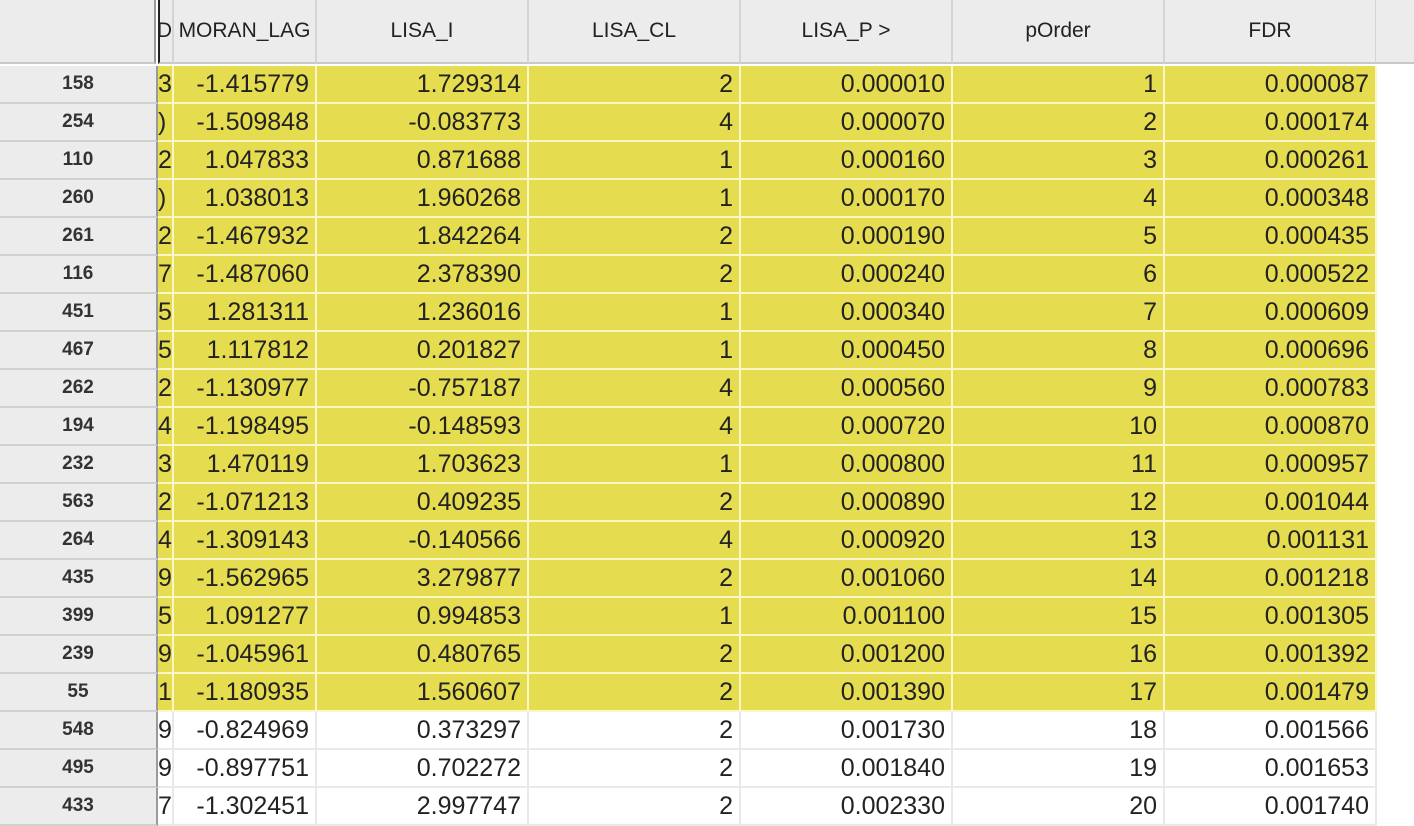 The height and width of the screenshot is (826, 1414). I want to click on table-cell: 19, so click(1059, 769).